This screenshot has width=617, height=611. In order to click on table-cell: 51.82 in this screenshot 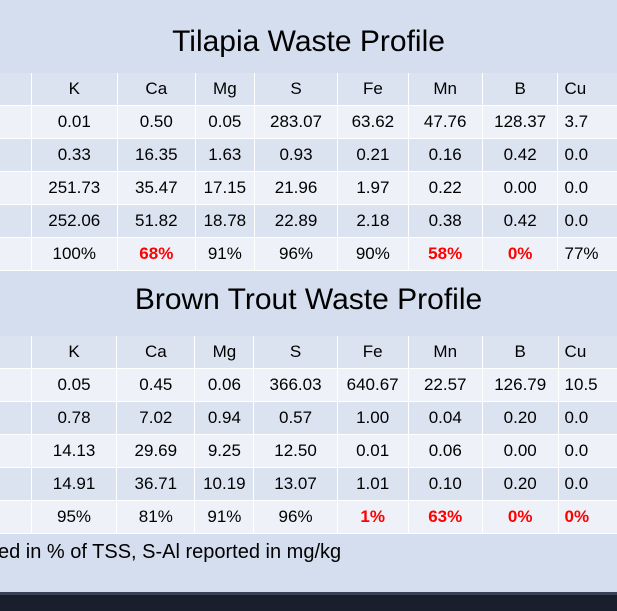, I will do `click(156, 221)`.